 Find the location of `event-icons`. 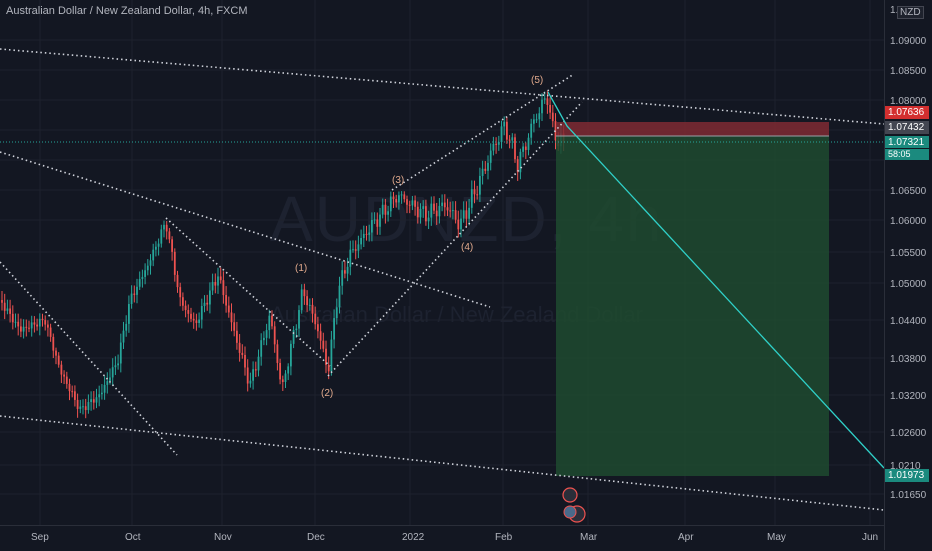

event-icons is located at coordinates (574, 505).